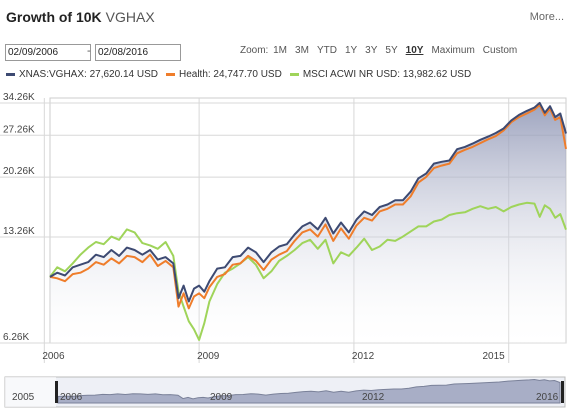 The width and height of the screenshot is (570, 413). Describe the element at coordinates (71, 397) in the screenshot. I see `navigator-year-label: 2006` at that location.